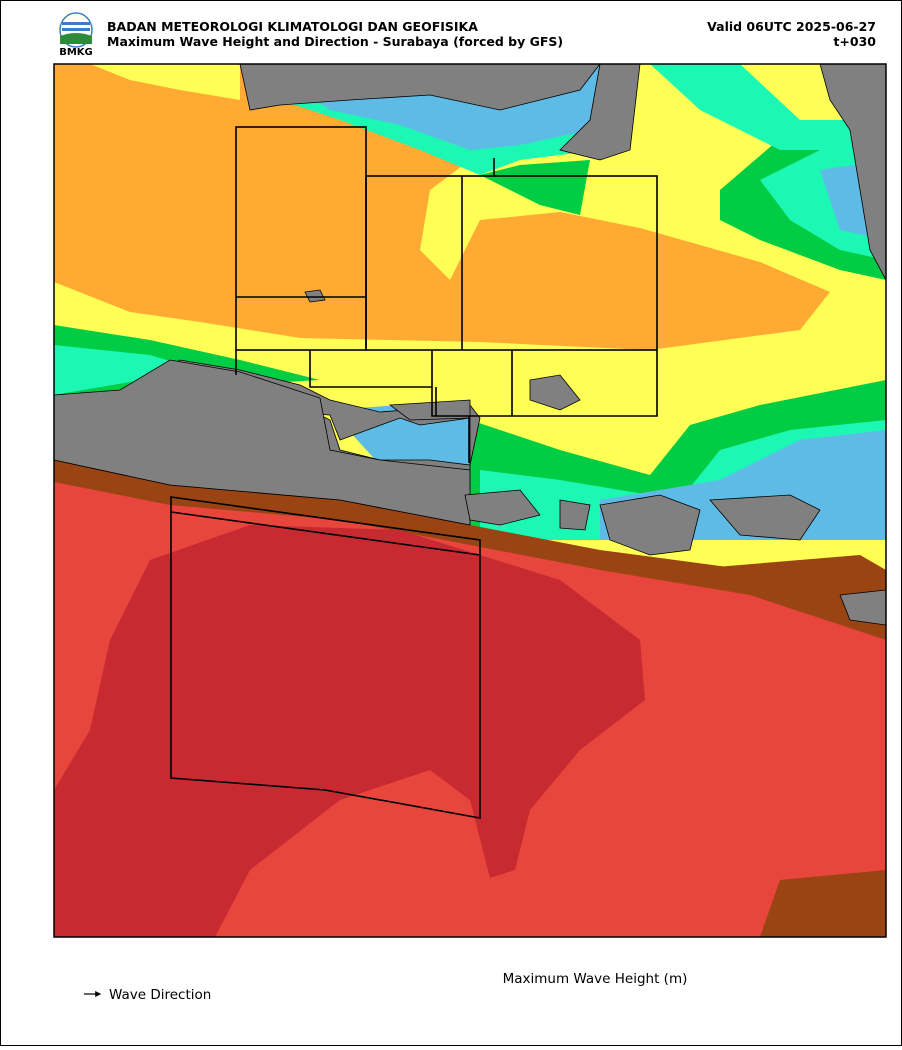 The image size is (902, 1050). Describe the element at coordinates (595, 979) in the screenshot. I see `colorbar-title: Maximum Wave Height (m)` at that location.